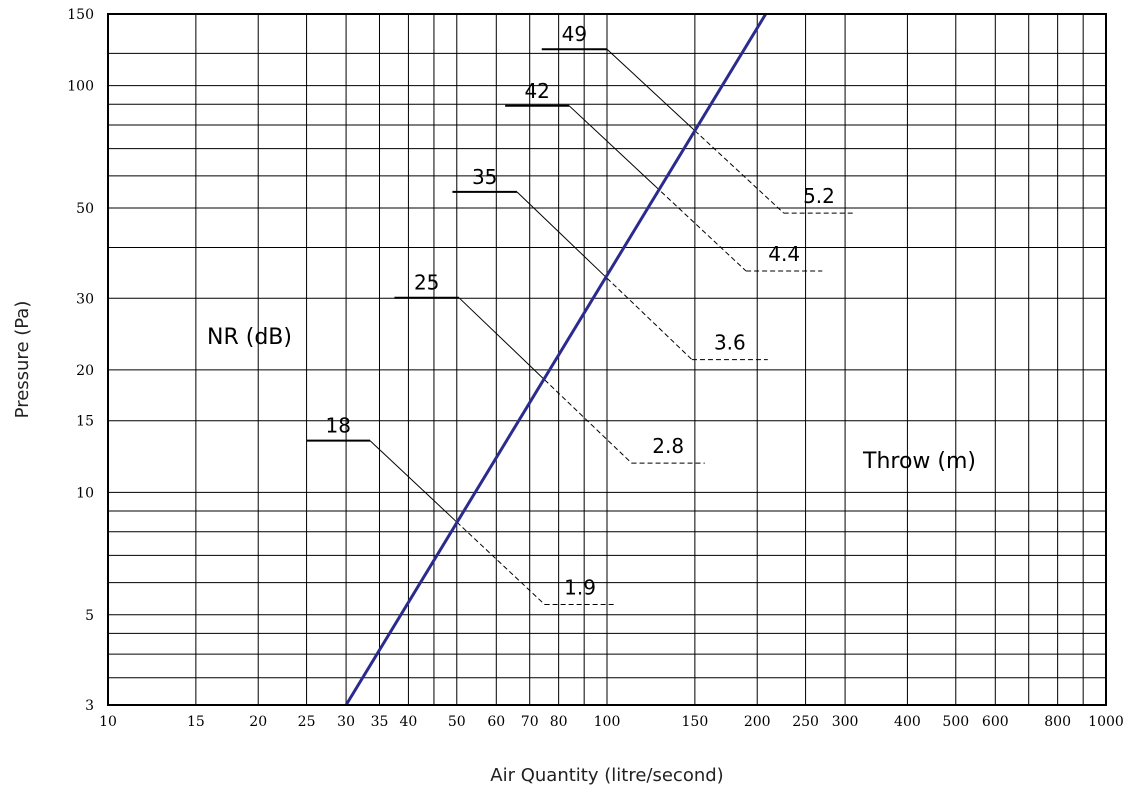  I want to click on x-tick-label: 10, so click(108, 722).